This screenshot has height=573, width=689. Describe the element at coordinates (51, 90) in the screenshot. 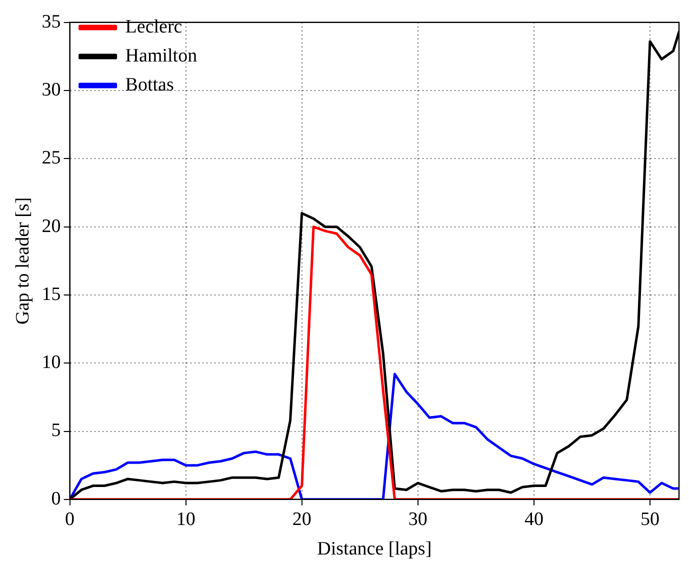

I see `y-tick-label: 30` at that location.